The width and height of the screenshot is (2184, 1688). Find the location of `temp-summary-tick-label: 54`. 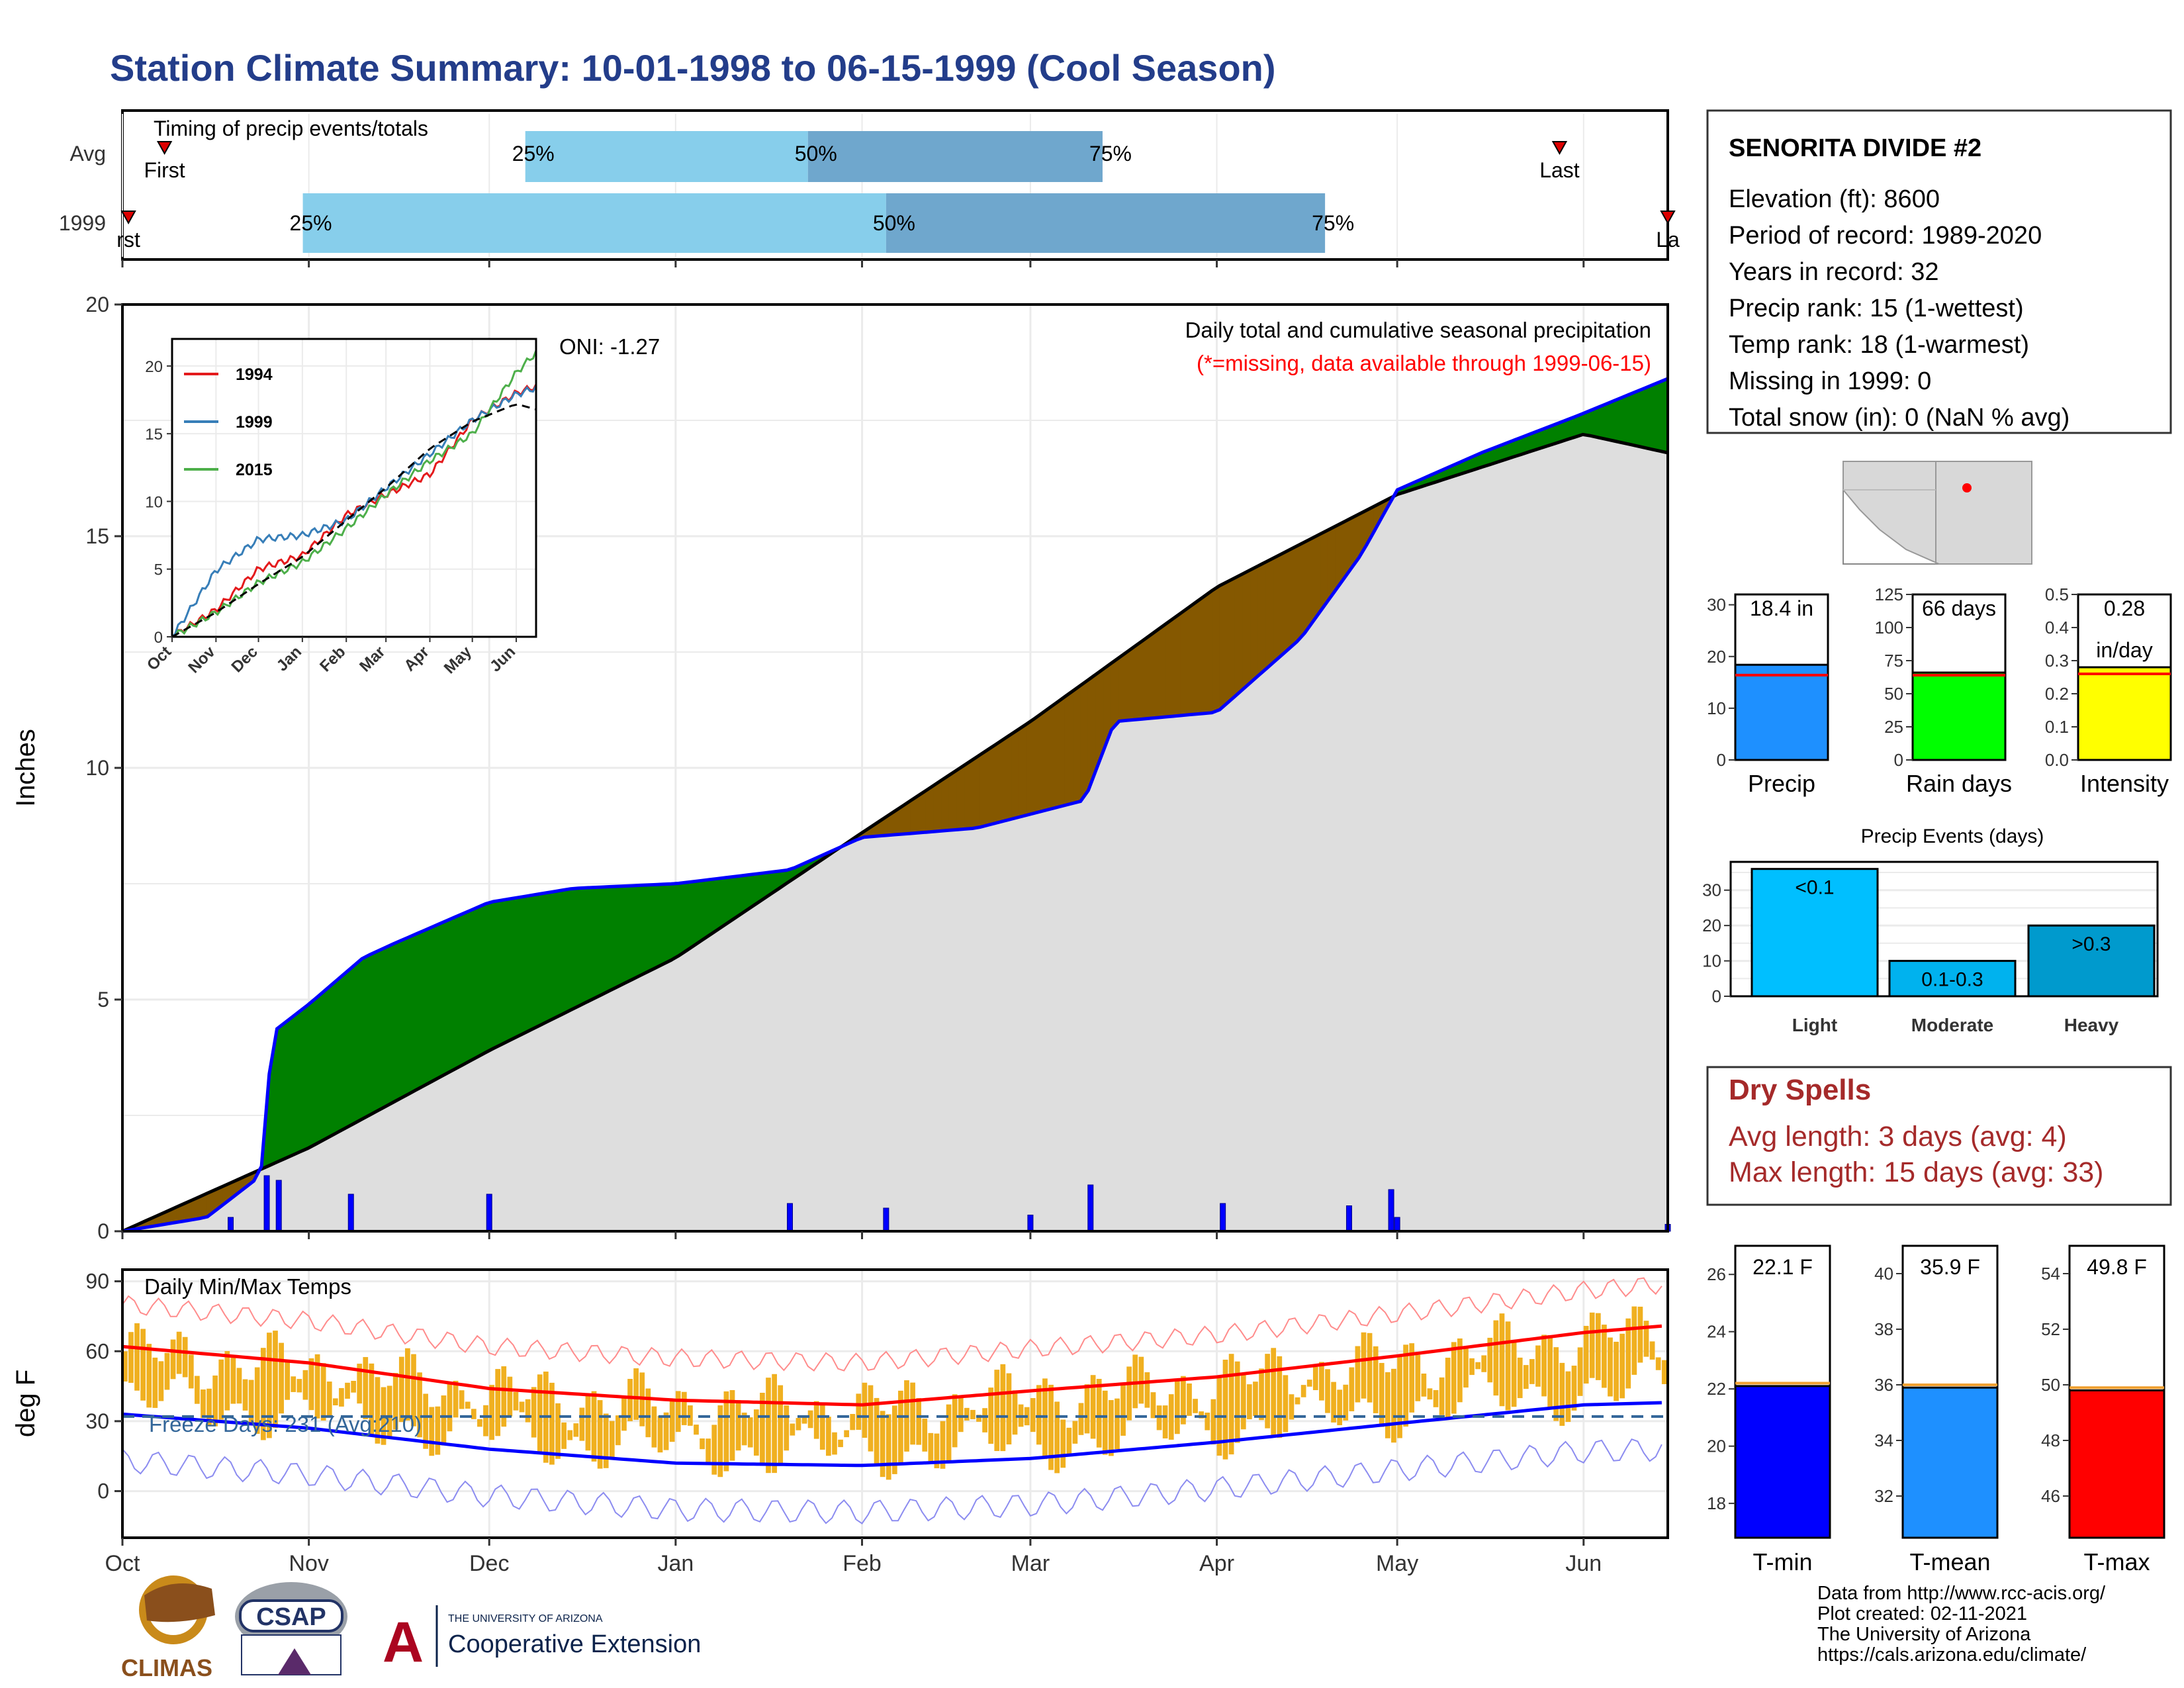

temp-summary-tick-label: 54 is located at coordinates (2050, 1274).